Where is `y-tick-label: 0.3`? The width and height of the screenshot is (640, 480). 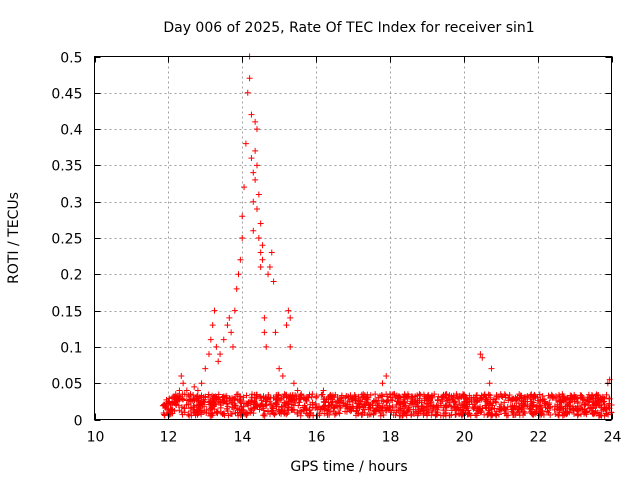
y-tick-label: 0.3 is located at coordinates (71, 204).